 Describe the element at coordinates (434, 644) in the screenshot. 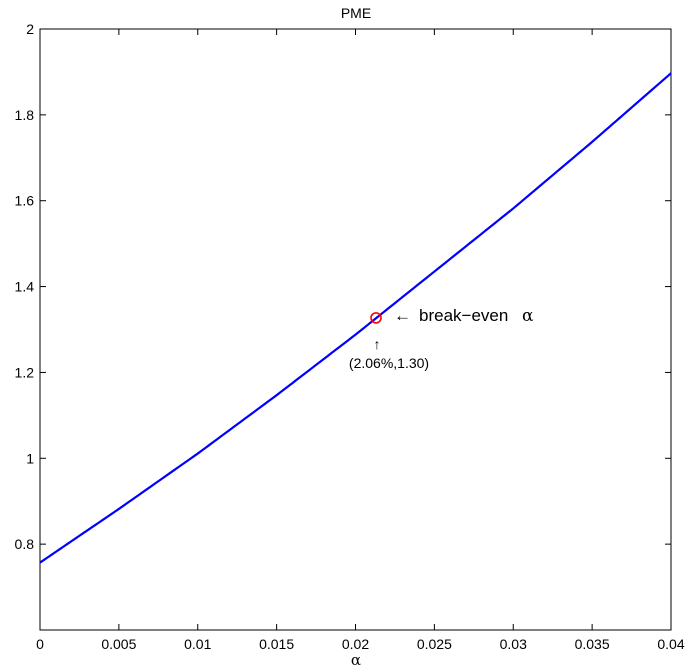

I see `x-tick-label: 0.025` at that location.